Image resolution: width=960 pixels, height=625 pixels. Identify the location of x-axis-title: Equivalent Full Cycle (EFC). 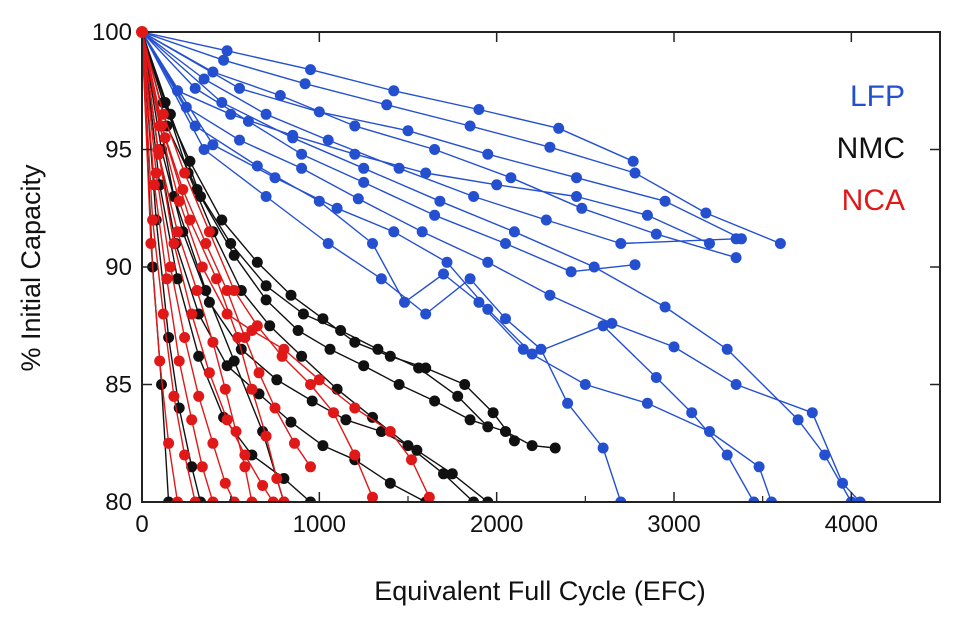
(540, 591).